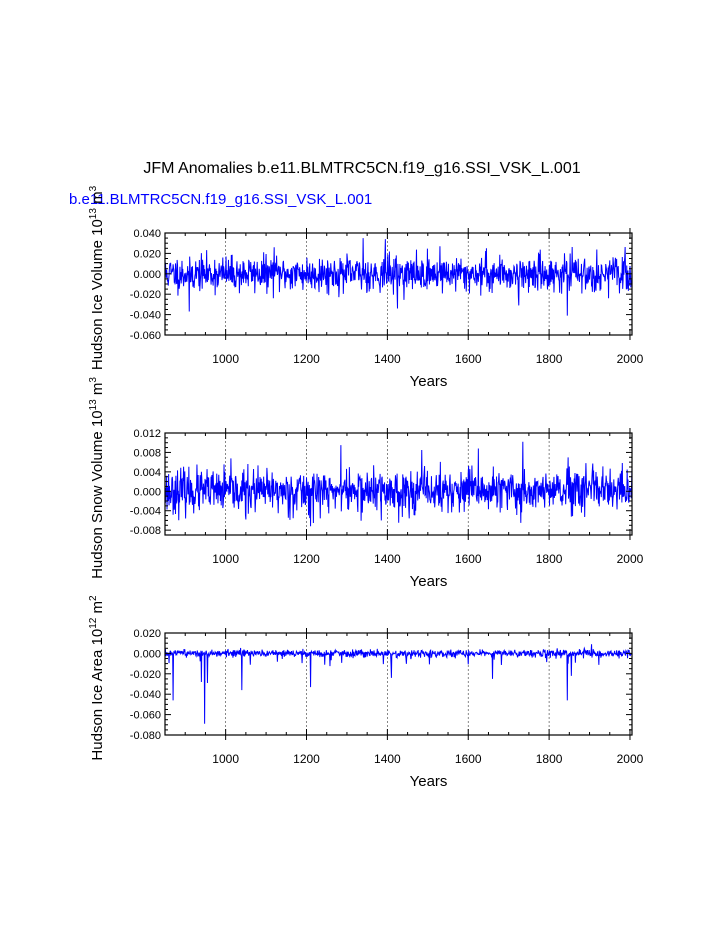  Describe the element at coordinates (145, 531) in the screenshot. I see `y-tick-label: -0.008` at that location.